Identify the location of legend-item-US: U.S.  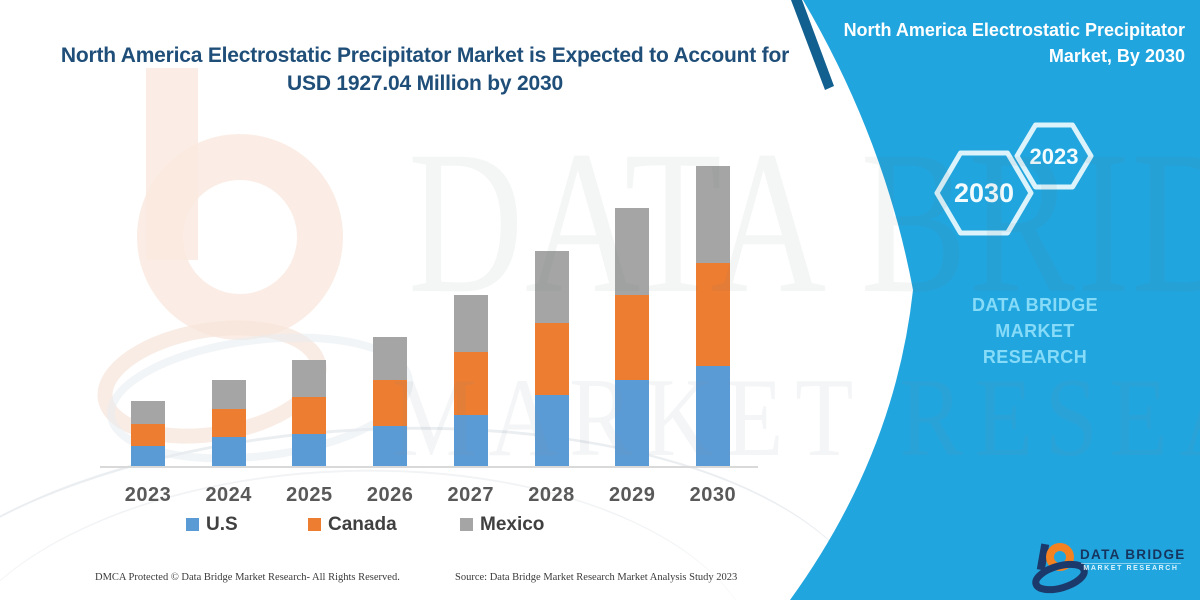
(212, 525).